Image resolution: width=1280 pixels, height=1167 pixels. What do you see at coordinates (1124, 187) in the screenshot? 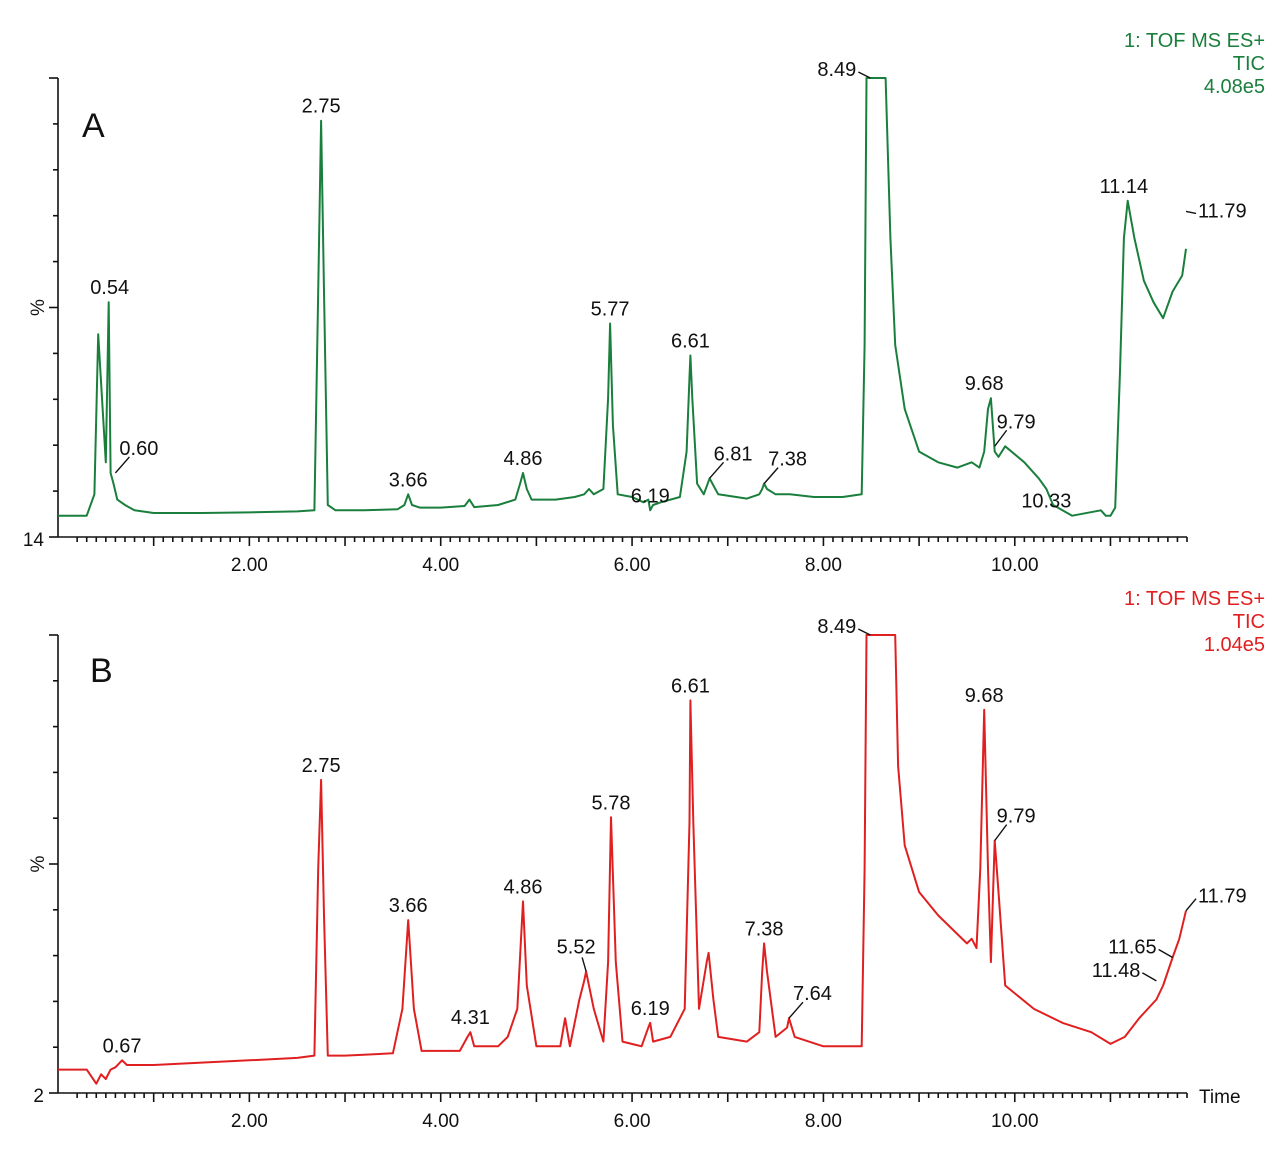
I see `peak-label: 11.14` at bounding box center [1124, 187].